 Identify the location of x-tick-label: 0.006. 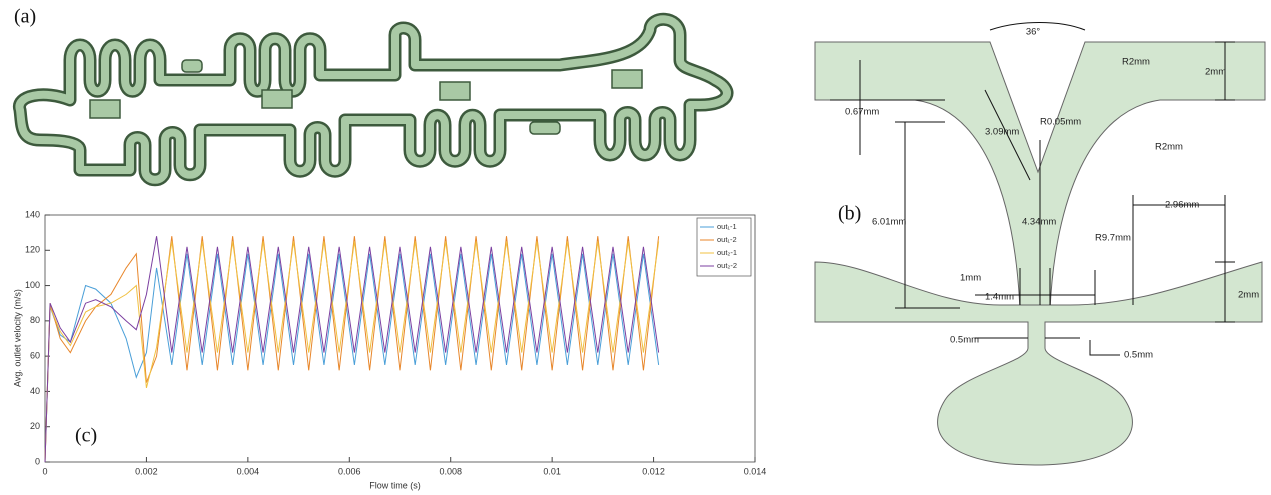
(349, 471).